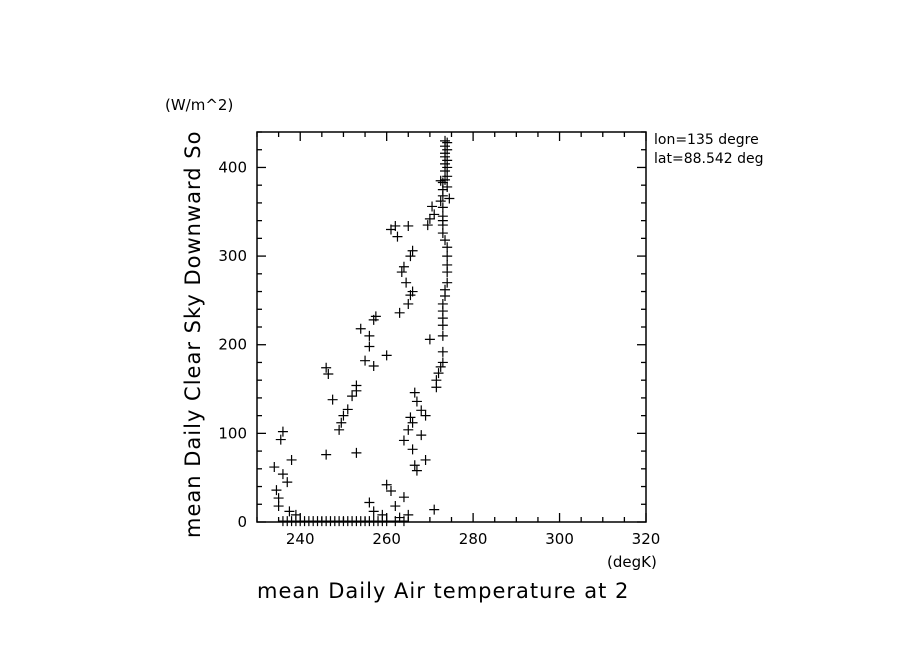 This screenshot has width=904, height=654. I want to click on y-unit-label: (W/m^2), so click(199, 105).